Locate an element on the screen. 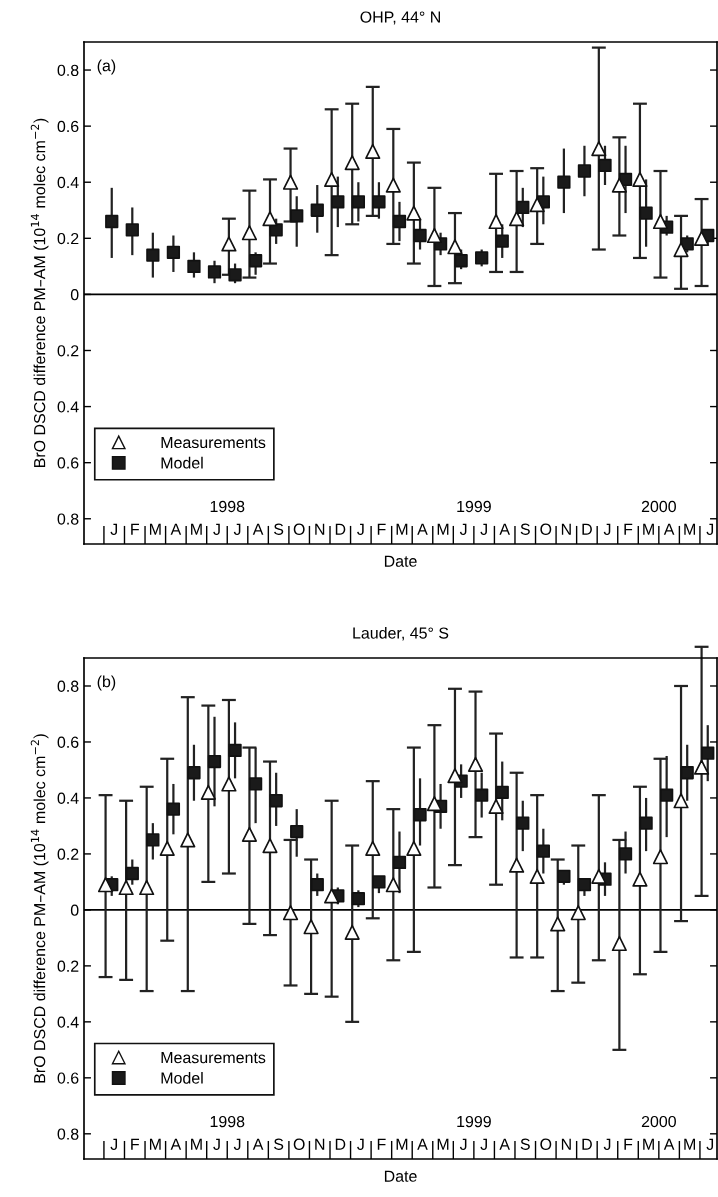 Image resolution: width=718 pixels, height=1197 pixels. annotation: (a) is located at coordinates (106, 67).